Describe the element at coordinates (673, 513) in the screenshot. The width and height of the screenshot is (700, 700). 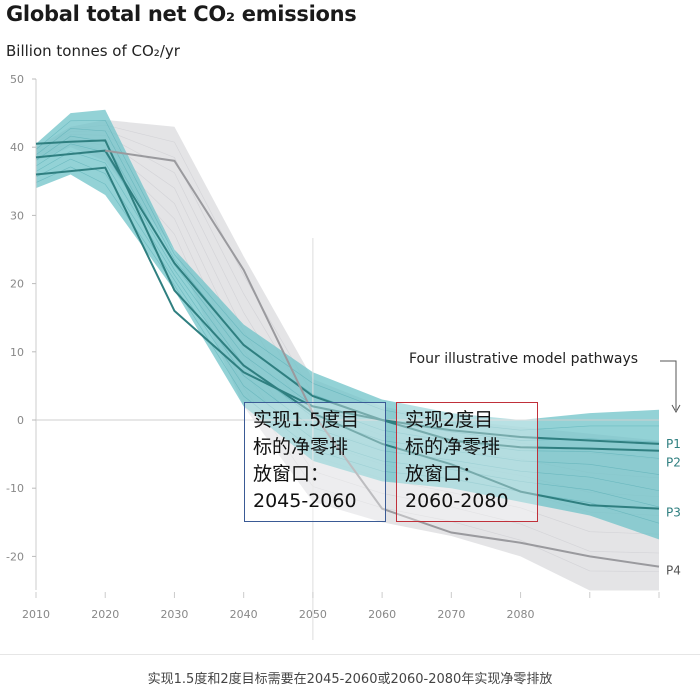
I see `pathway-label-p3: P3` at that location.